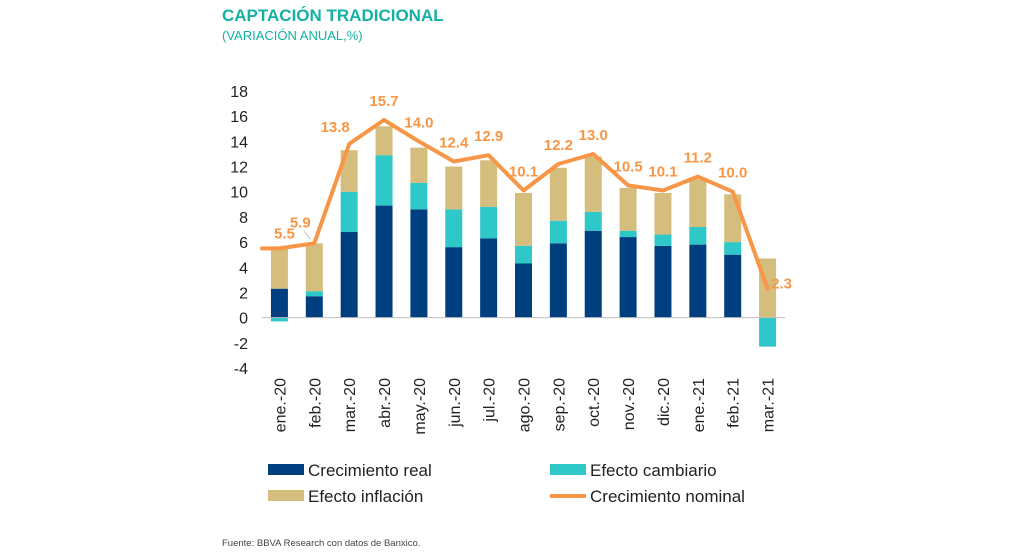 This screenshot has height=558, width=1024. What do you see at coordinates (243, 268) in the screenshot?
I see `y-tick-label: 4` at bounding box center [243, 268].